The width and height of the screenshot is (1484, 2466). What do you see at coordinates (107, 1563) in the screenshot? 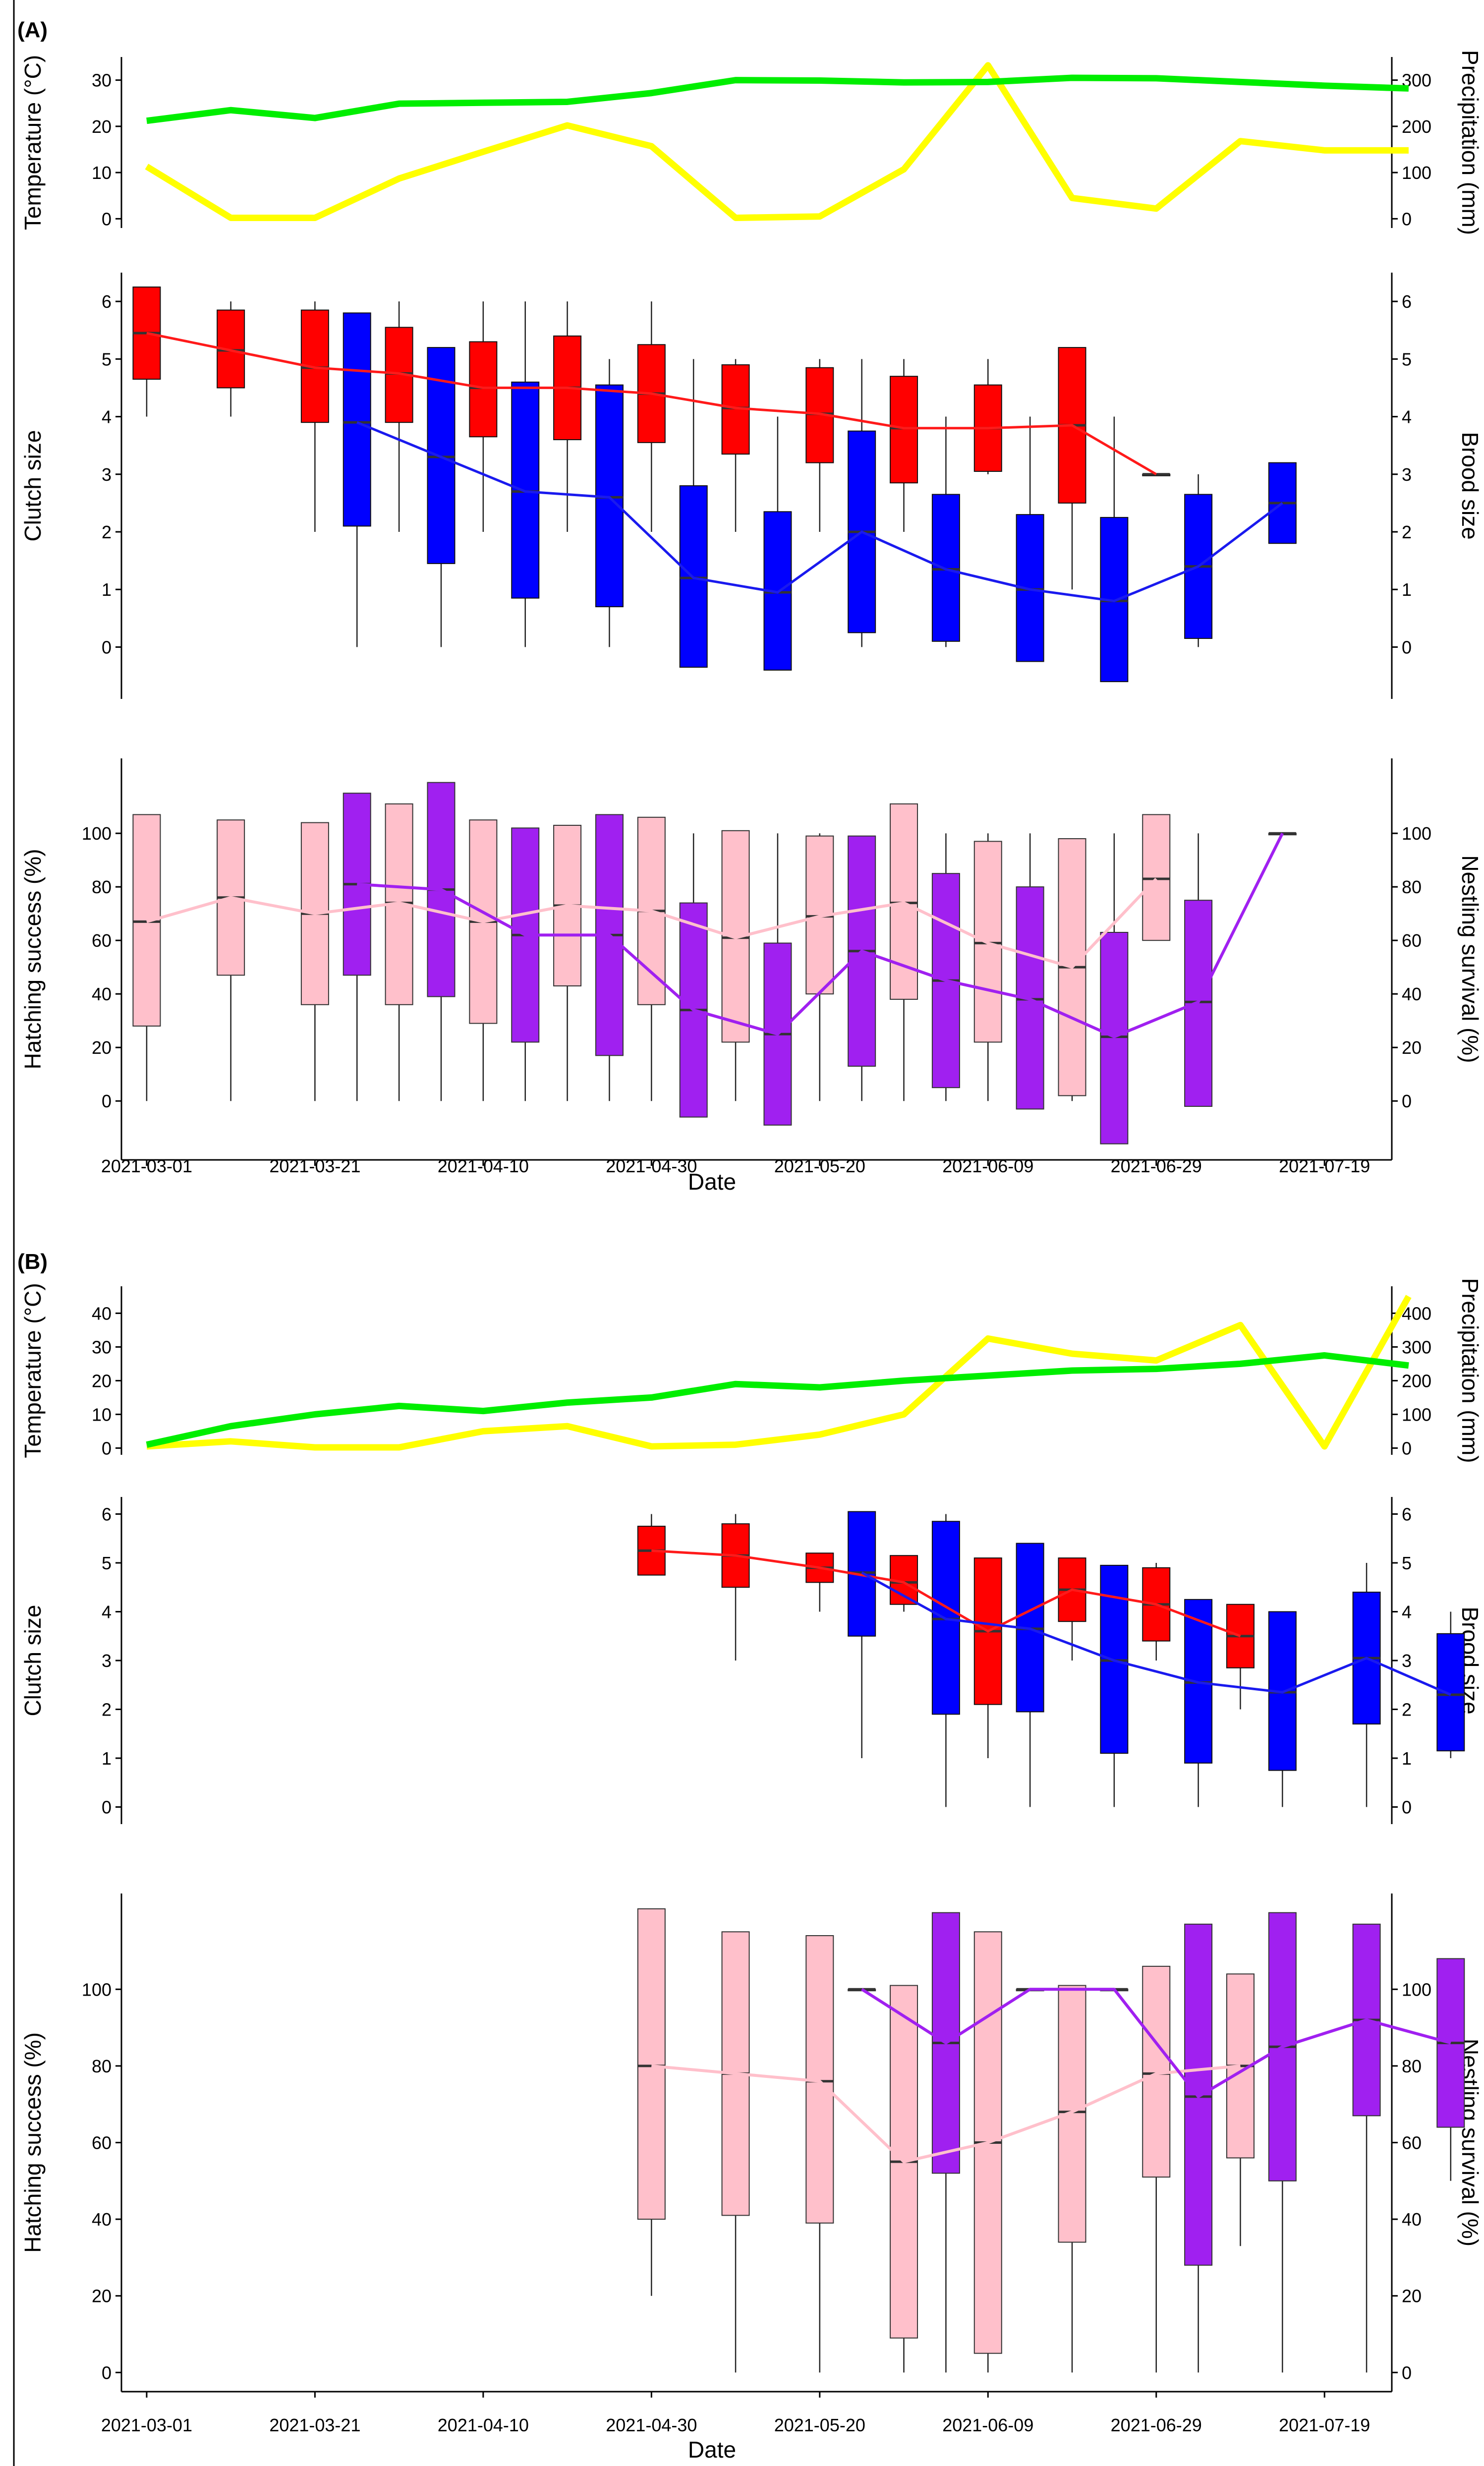
I see `clutch-left-tick-label: 5` at bounding box center [107, 1563].